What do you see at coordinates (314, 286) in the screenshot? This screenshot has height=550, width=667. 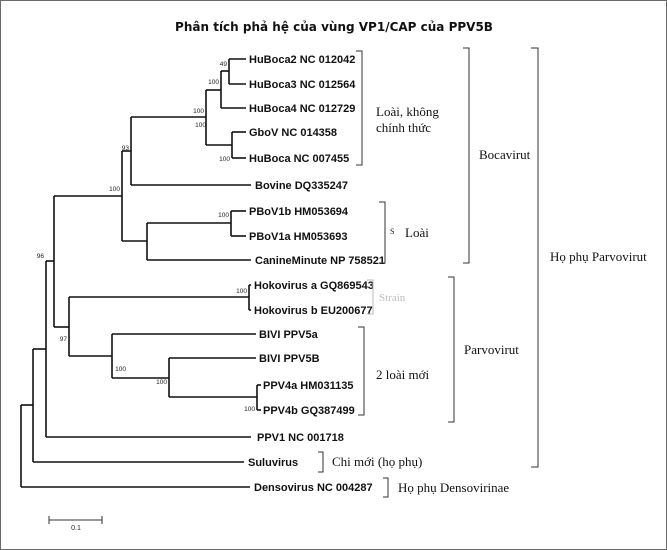 I see `leaf-hokovirus-a: Hokovirus a GQ869543` at bounding box center [314, 286].